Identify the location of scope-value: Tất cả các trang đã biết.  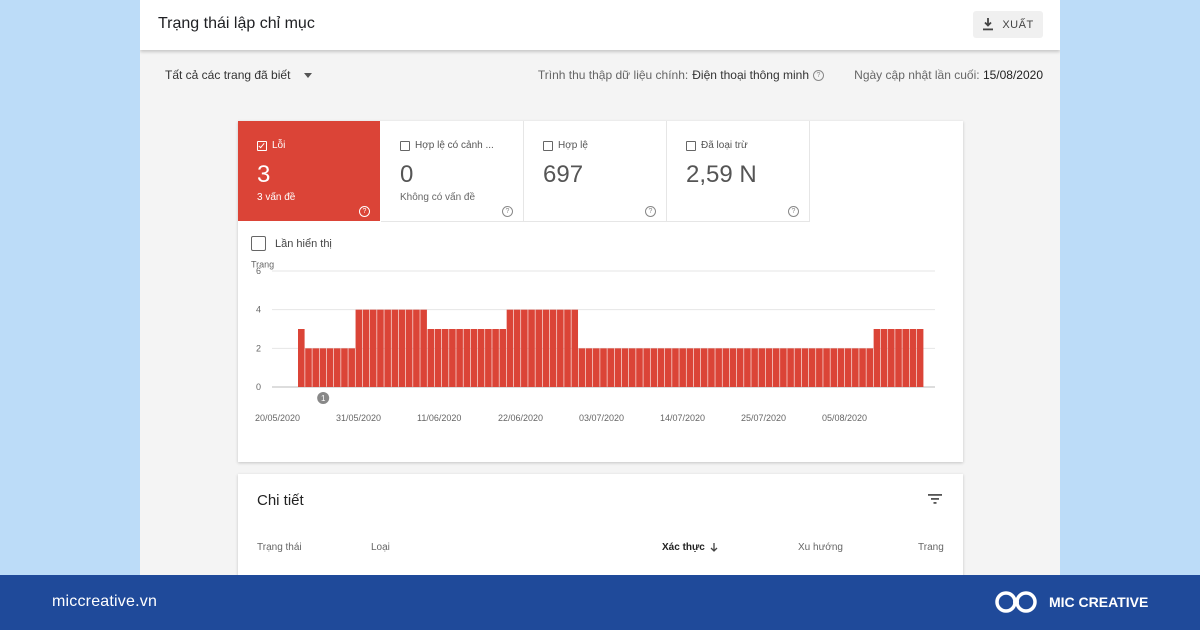
(228, 75).